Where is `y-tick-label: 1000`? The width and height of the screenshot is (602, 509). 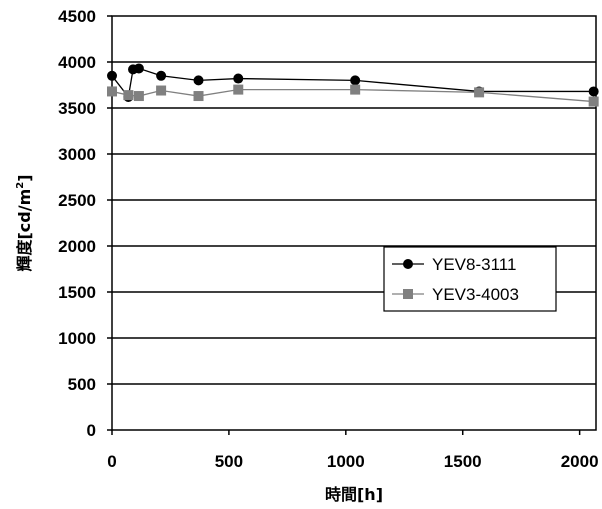
y-tick-label: 1000 is located at coordinates (77, 338).